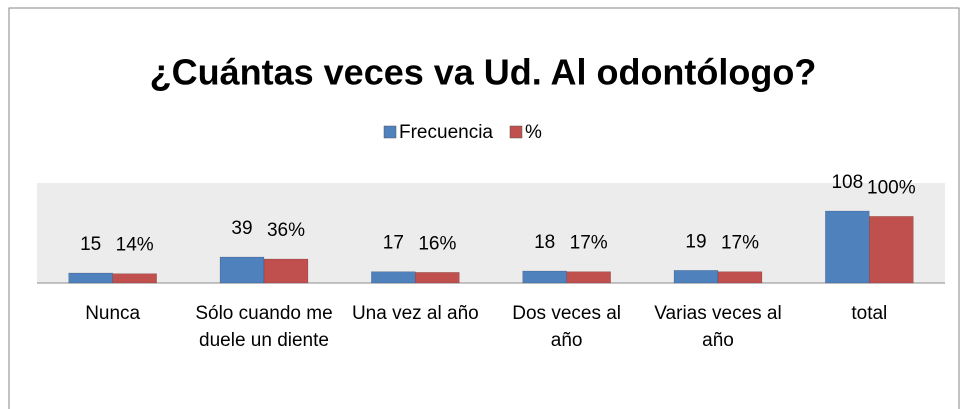  Describe the element at coordinates (869, 313) in the screenshot. I see `x-tick-label: total` at that location.